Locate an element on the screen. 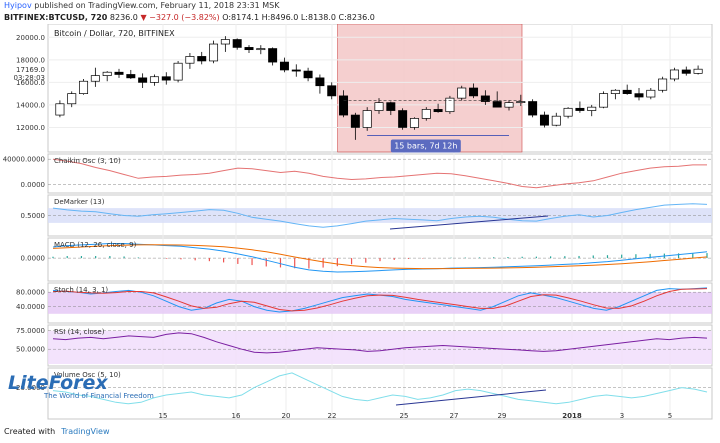 This screenshot has height=443, width=720. price-tick-label: 18000.0 is located at coordinates (30, 60).